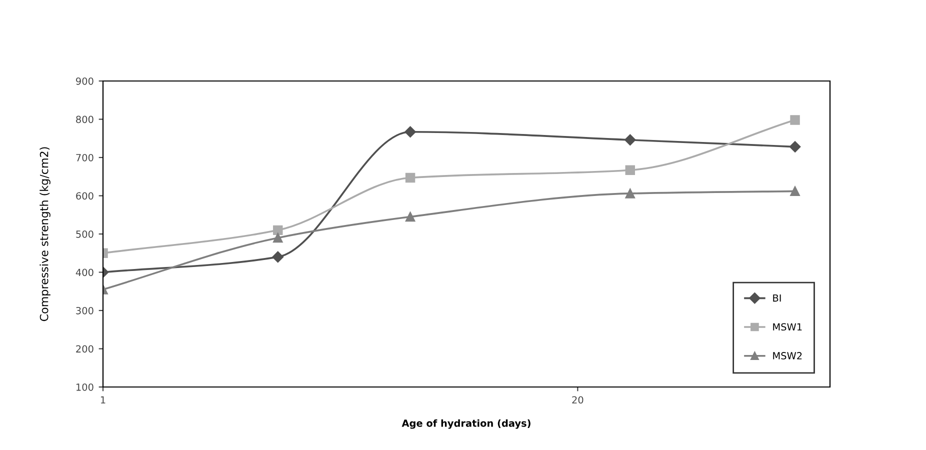 The width and height of the screenshot is (926, 450). Describe the element at coordinates (103, 400) in the screenshot. I see `x-tick-label: 1` at that location.